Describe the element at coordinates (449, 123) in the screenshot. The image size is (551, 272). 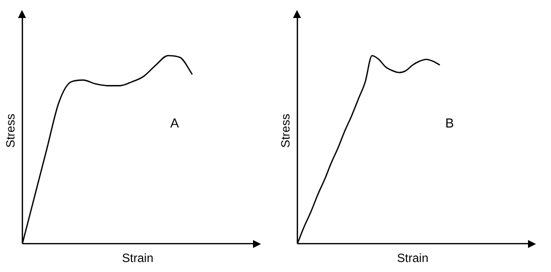
I see `annotation: B` at that location.